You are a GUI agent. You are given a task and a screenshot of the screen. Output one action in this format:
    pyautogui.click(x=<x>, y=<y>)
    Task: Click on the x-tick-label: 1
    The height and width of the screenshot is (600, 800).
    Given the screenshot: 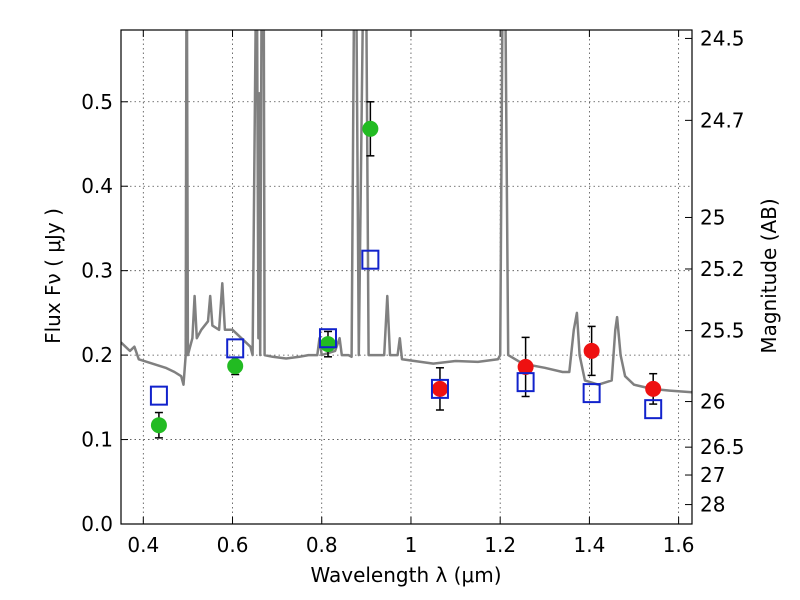 What is the action you would take?
    pyautogui.click(x=411, y=545)
    